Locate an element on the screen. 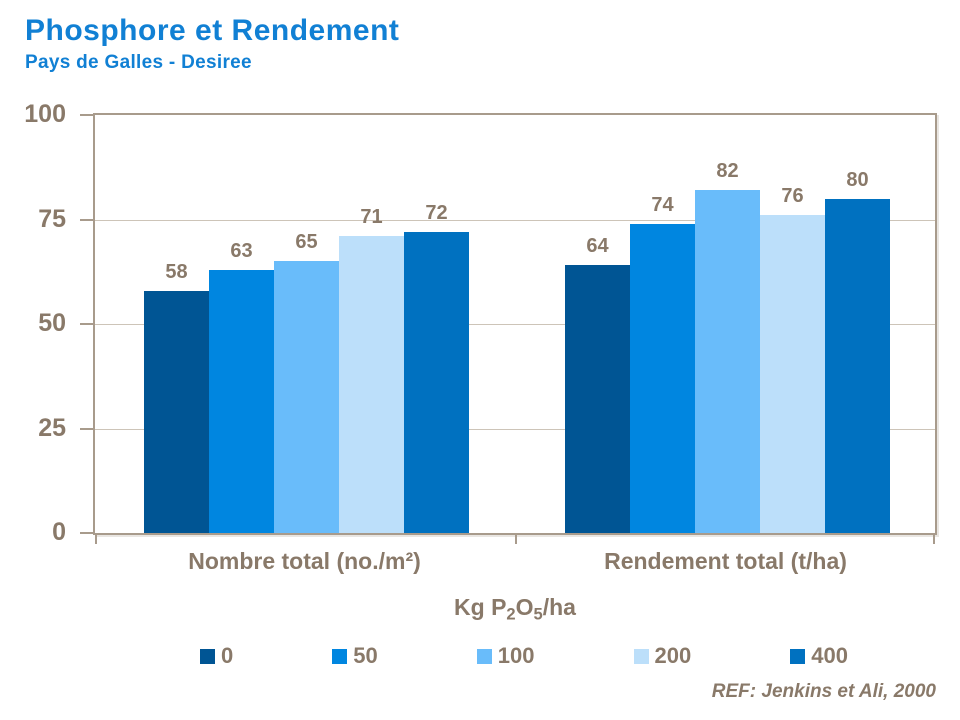 This screenshot has height=720, width=960. bar-value-label: 80 is located at coordinates (857, 179).